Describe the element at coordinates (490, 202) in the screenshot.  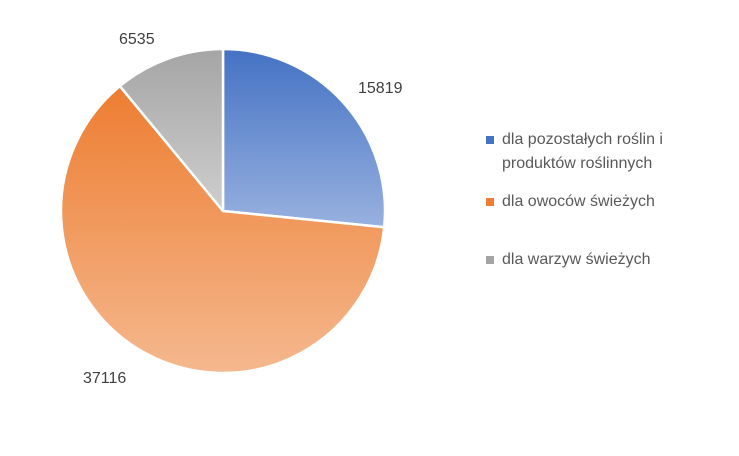
I see `legend-swatch-owoce` at that location.